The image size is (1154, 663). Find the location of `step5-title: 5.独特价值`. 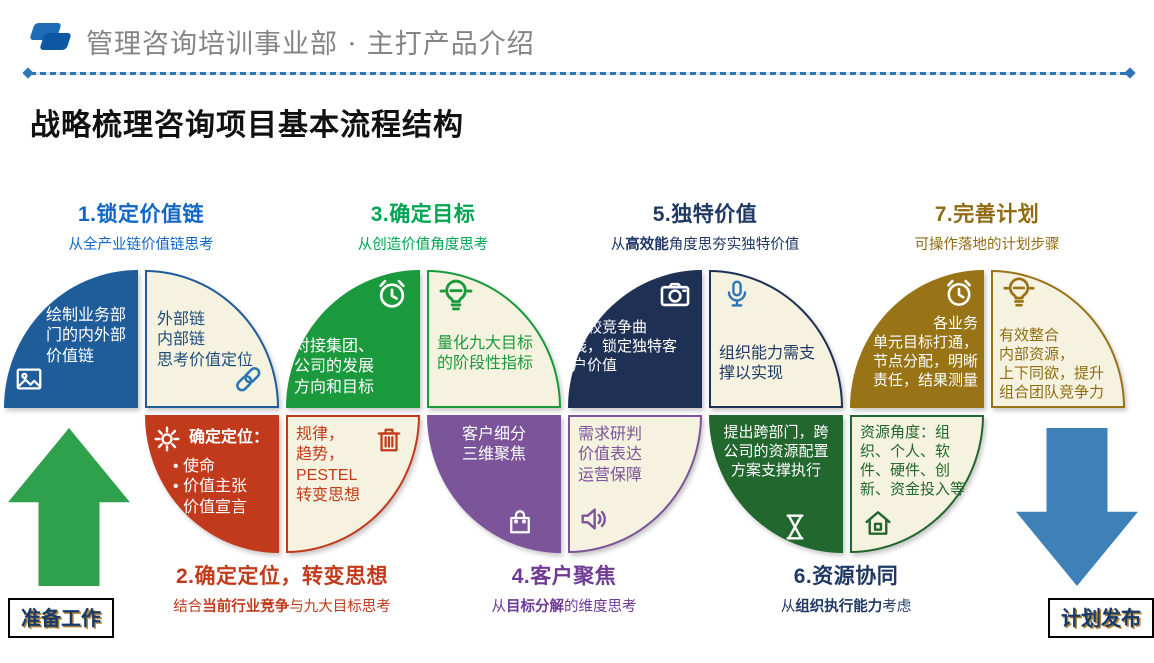

step5-title: 5.独特价值 is located at coordinates (705, 214).